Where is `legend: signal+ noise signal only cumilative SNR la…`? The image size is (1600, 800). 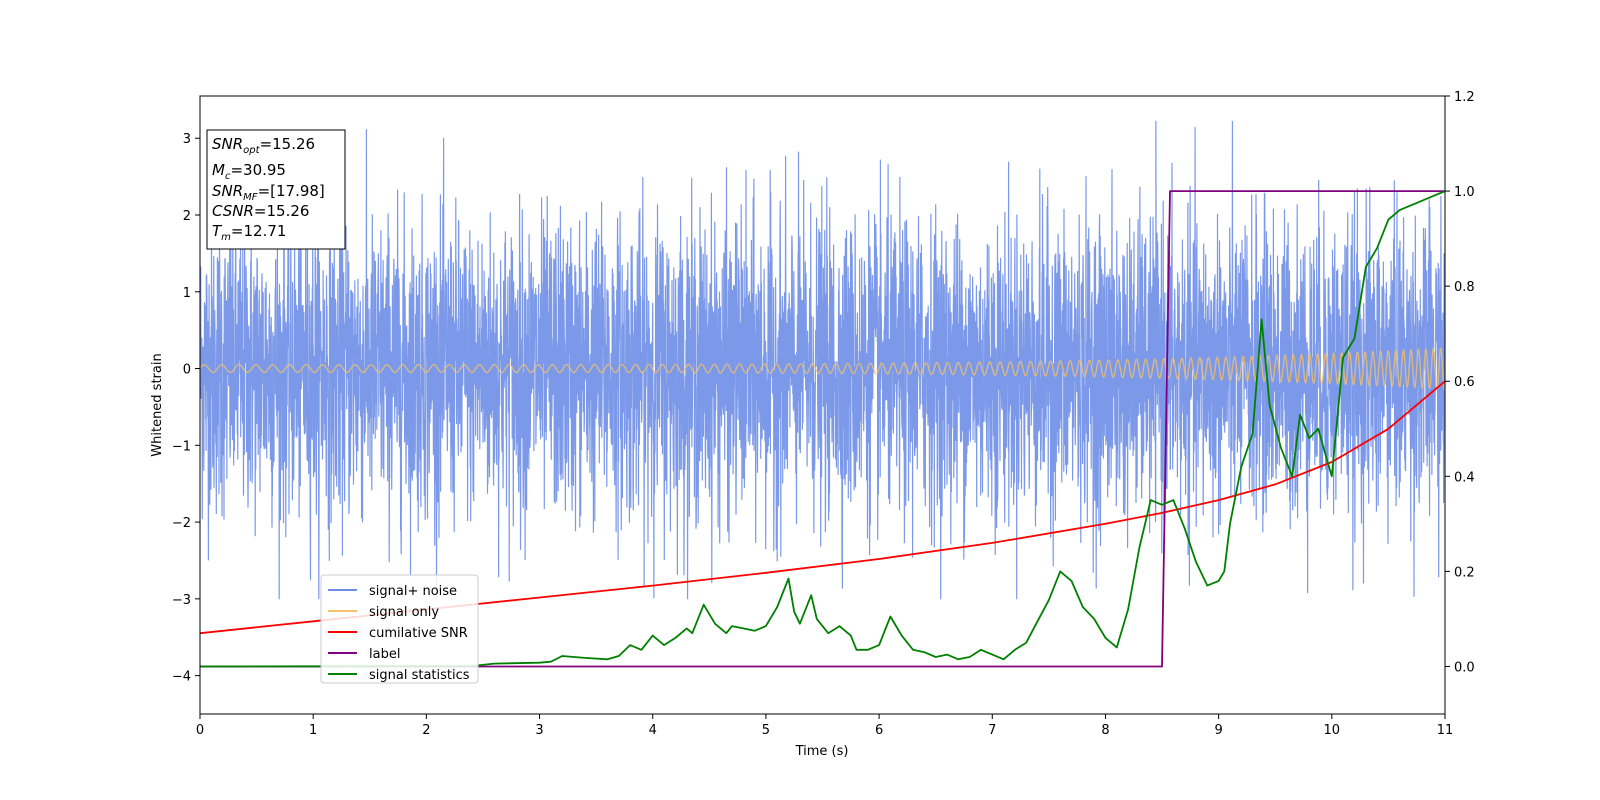
legend: signal+ noise signal only cumilative SNR la… is located at coordinates (399, 629).